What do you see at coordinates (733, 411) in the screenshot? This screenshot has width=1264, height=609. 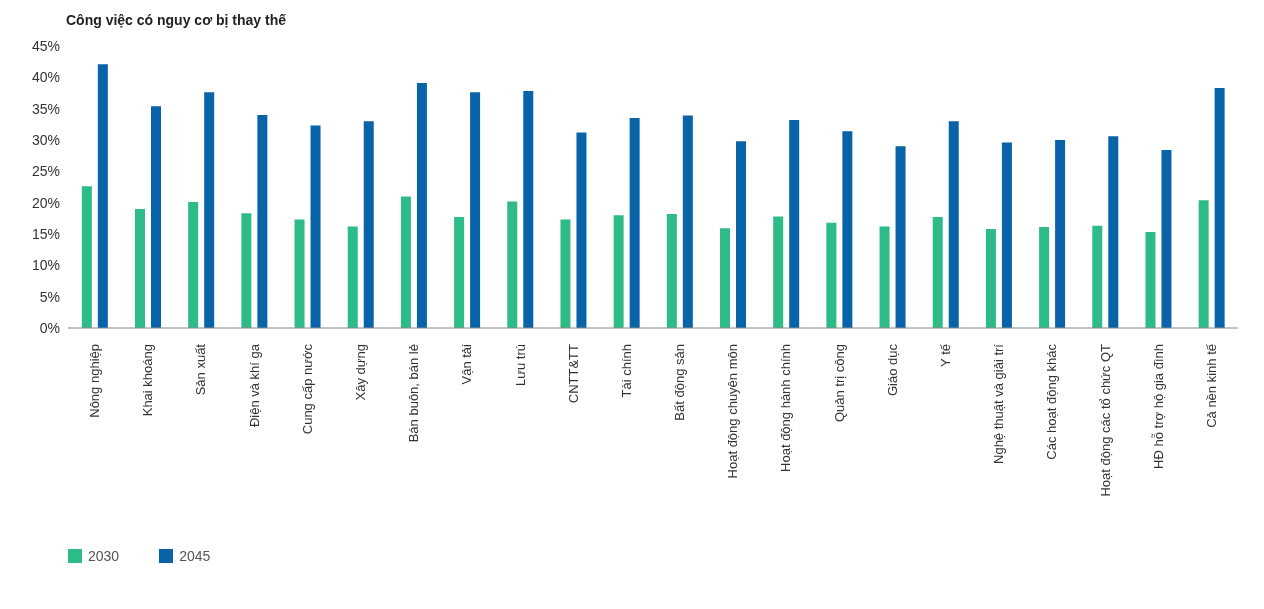 I see `x-tick-label: Hoạt động chuyên môn` at bounding box center [733, 411].